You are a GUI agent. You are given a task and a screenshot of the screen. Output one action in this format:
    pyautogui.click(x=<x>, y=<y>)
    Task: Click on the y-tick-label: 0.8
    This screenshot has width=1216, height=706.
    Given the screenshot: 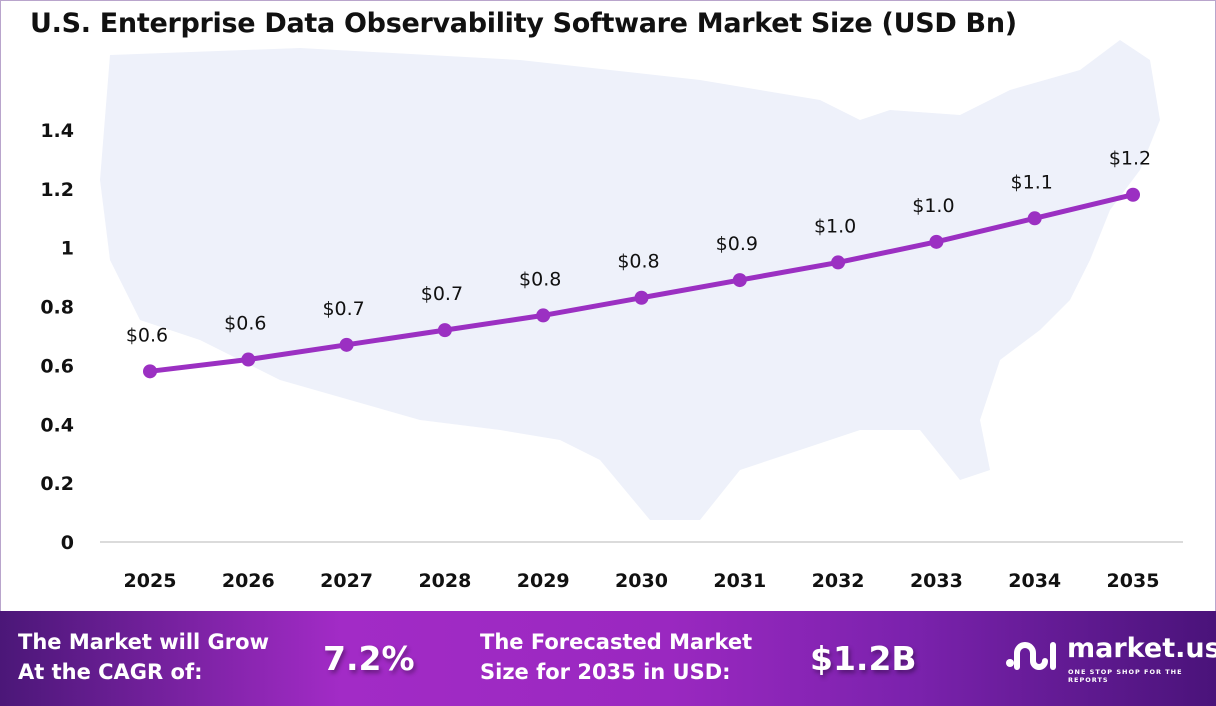 What is the action you would take?
    pyautogui.click(x=57, y=308)
    